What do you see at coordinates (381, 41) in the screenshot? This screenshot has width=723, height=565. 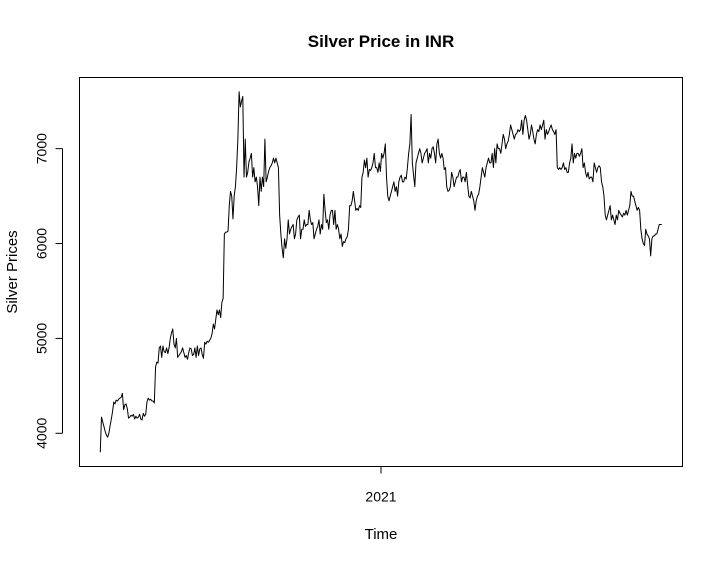 I see `chart-title: Silver Price in INR` at bounding box center [381, 41].